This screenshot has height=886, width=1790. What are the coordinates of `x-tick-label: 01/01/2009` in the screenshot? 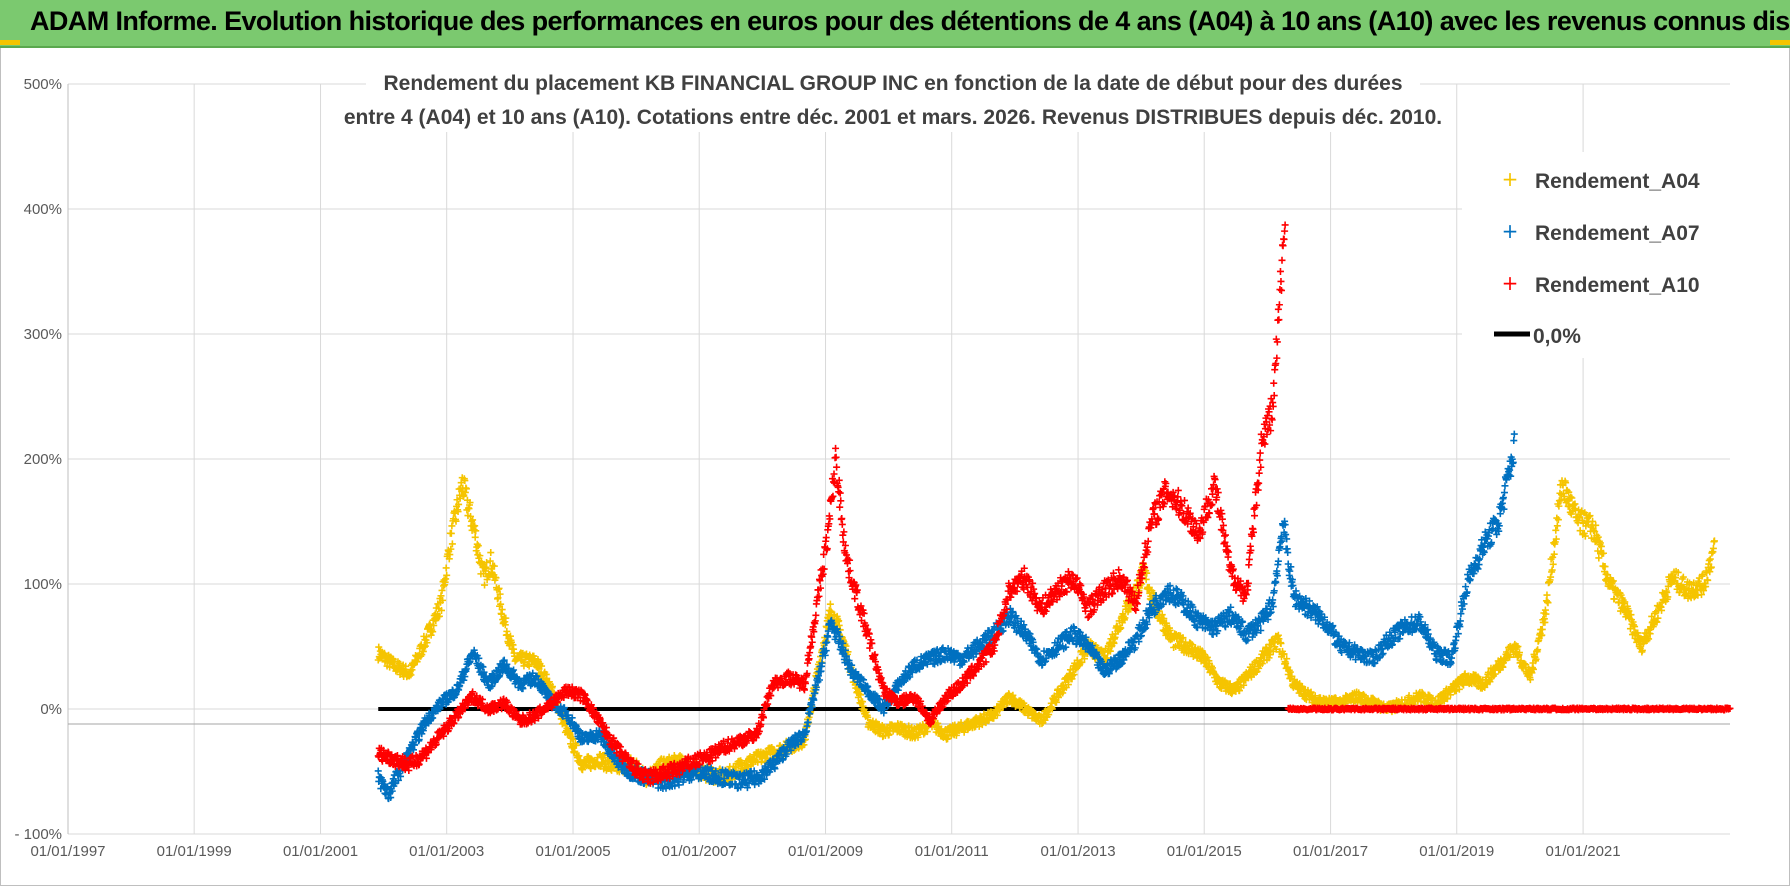 It's located at (825, 851).